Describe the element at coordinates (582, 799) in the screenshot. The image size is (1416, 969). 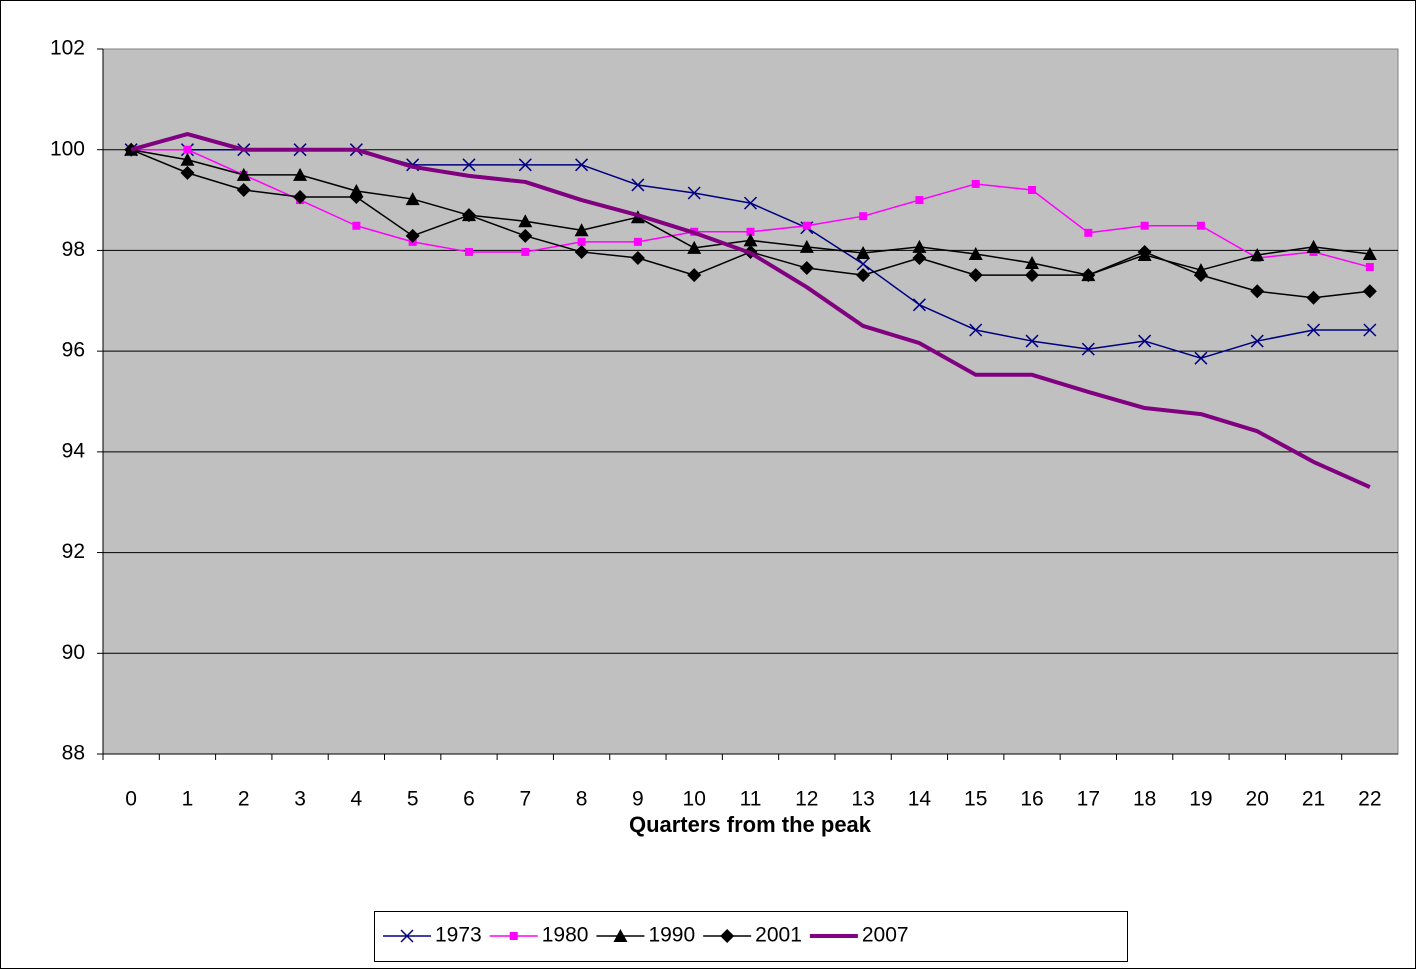
I see `x-tick-label: 8` at that location.